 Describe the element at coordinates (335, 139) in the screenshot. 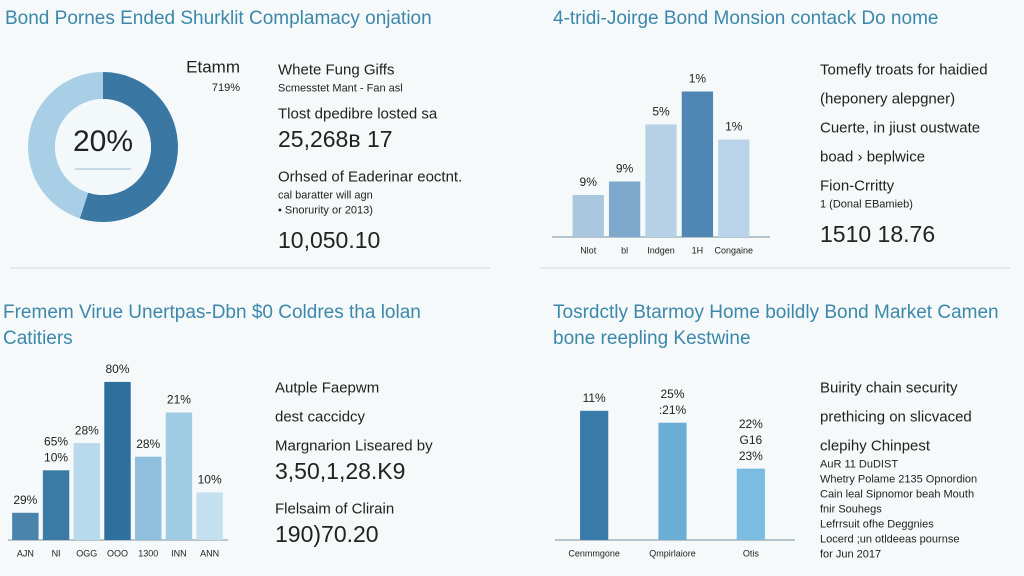

I see `note: 25,268ʙ 17` at that location.